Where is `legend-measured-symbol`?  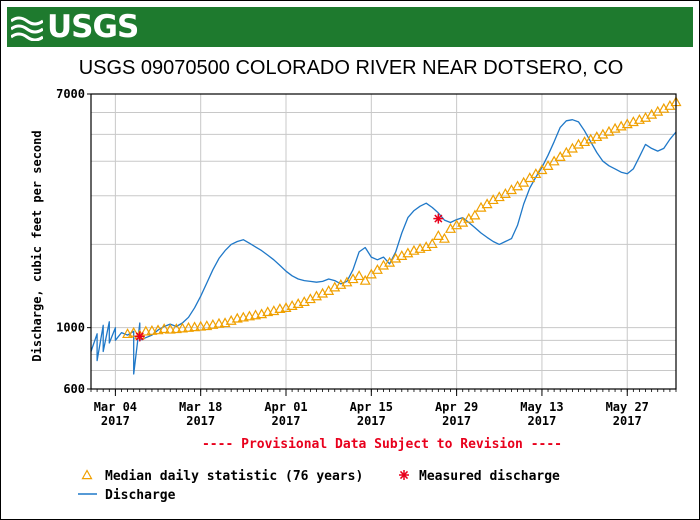 legend-measured-symbol is located at coordinates (404, 475).